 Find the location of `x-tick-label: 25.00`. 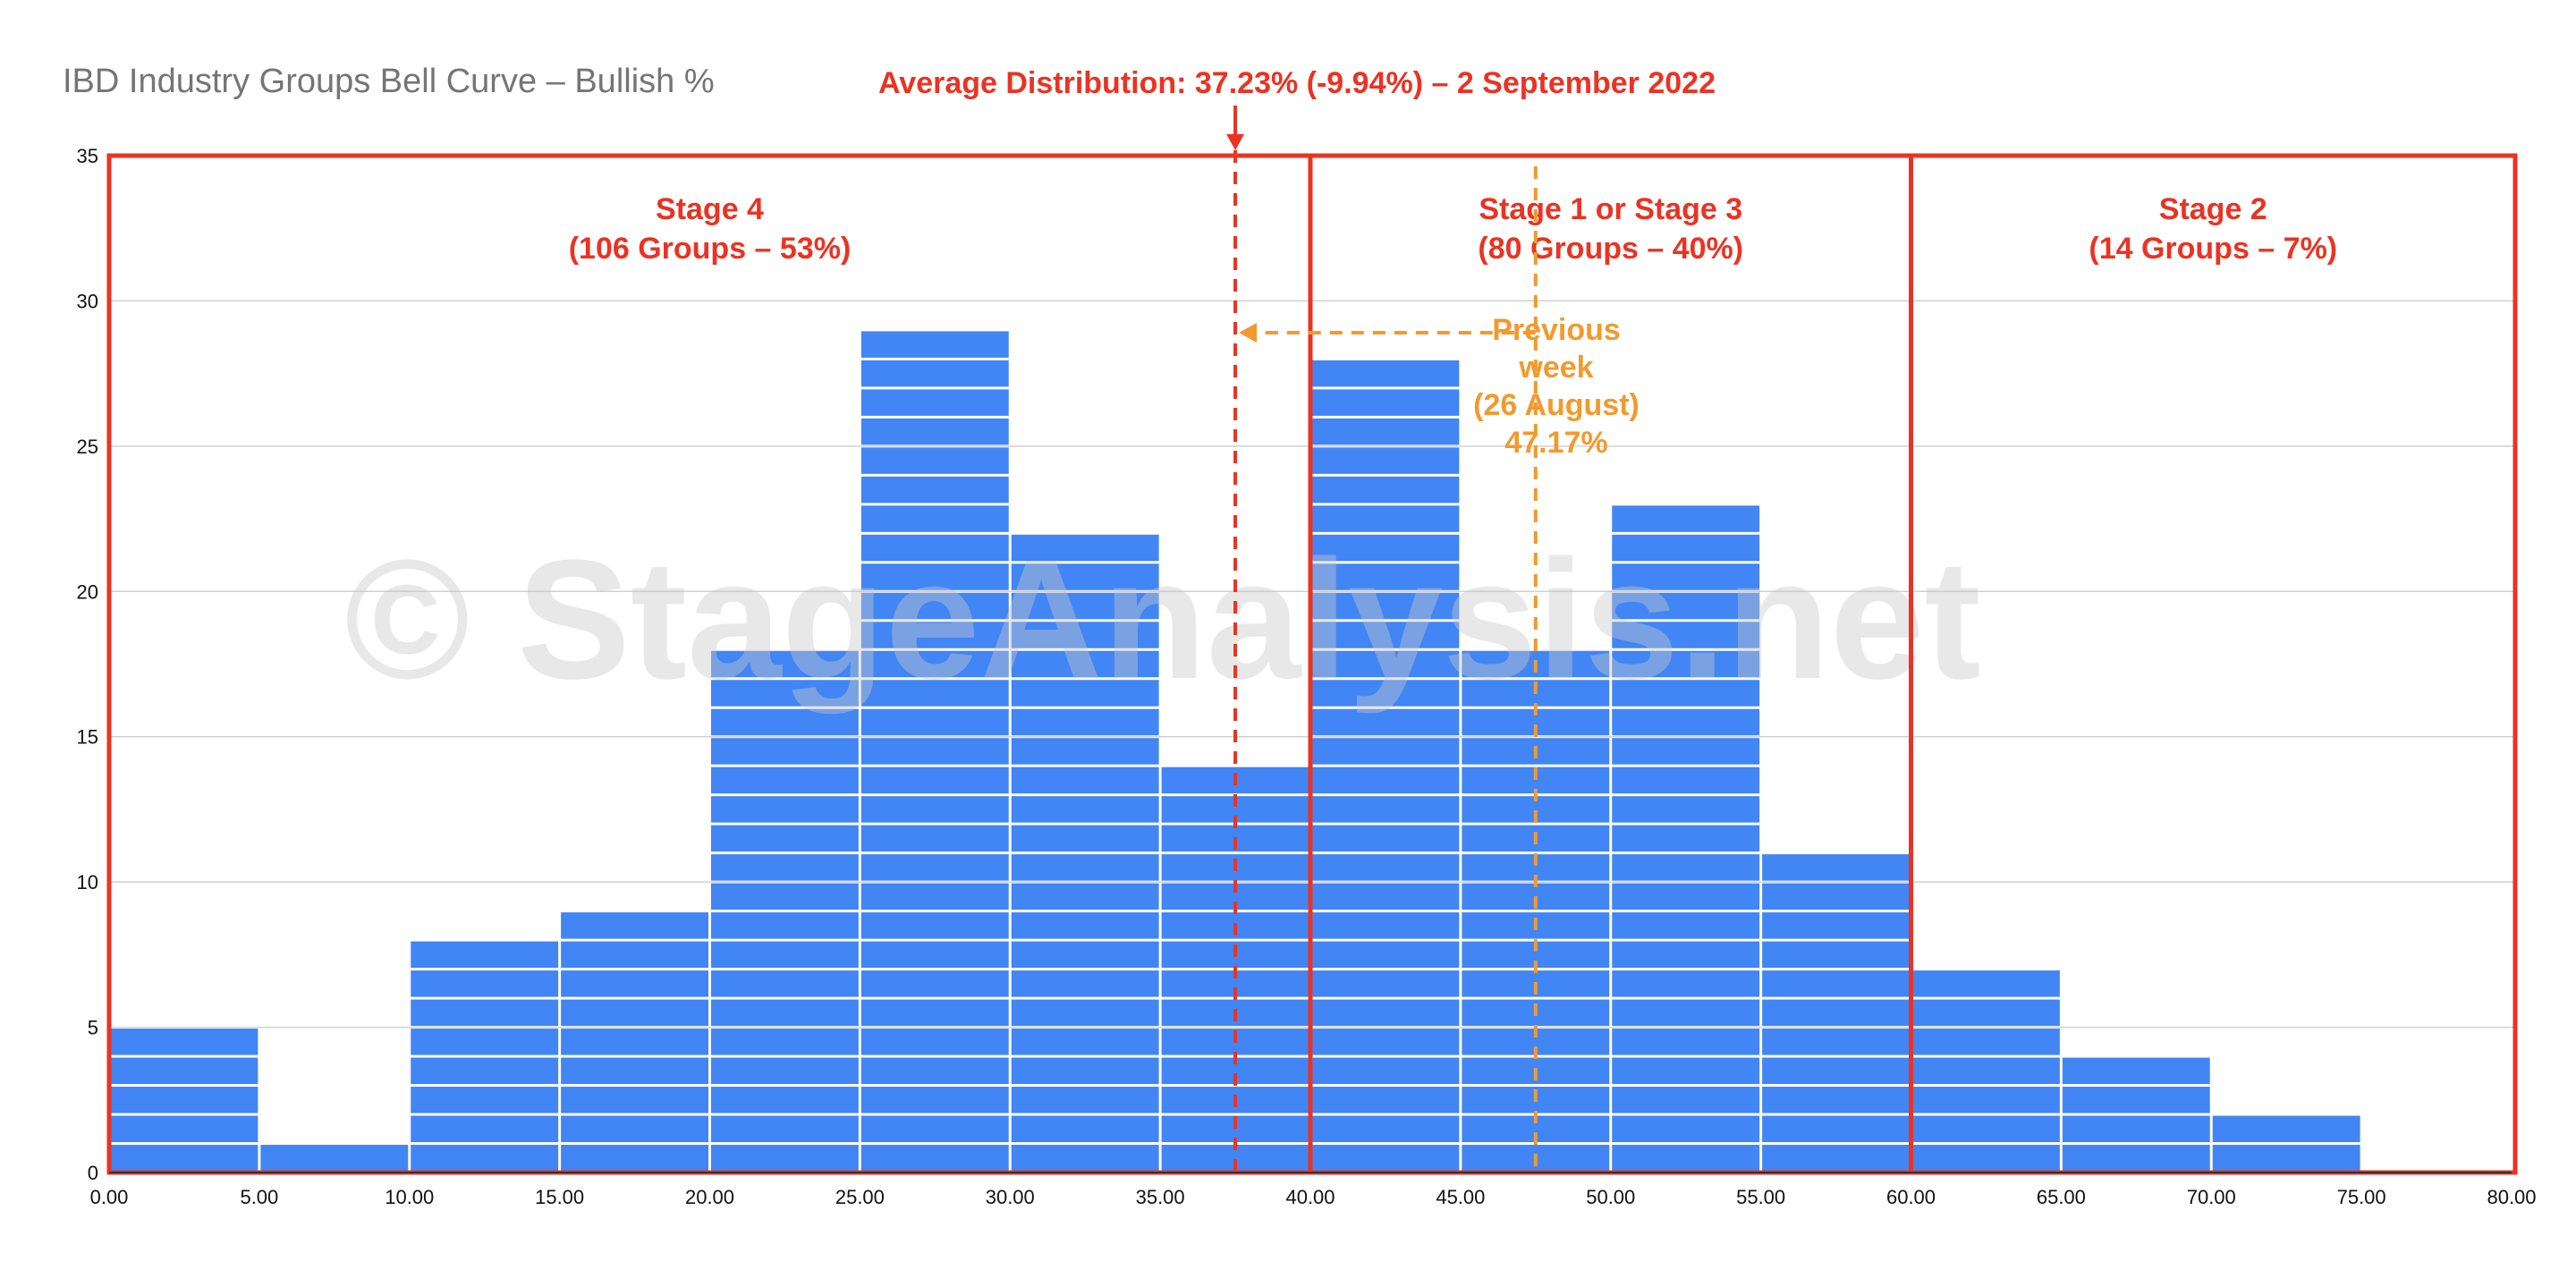

x-tick-label: 25.00 is located at coordinates (860, 1197).